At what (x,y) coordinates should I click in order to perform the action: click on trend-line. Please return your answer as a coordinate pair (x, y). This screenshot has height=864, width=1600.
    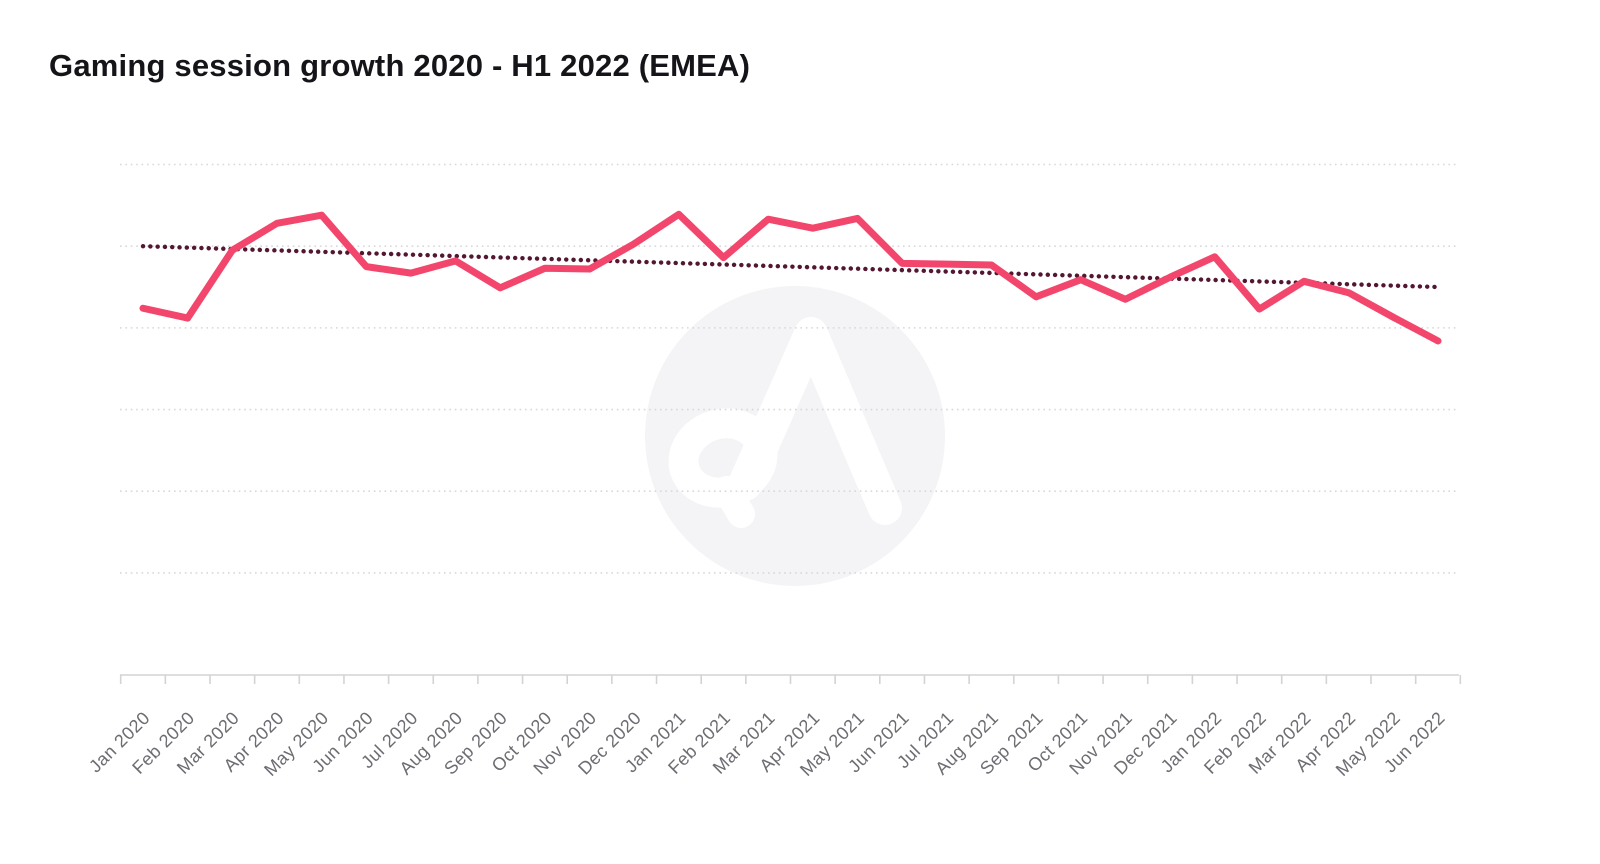
    Looking at the image, I should click on (790, 266).